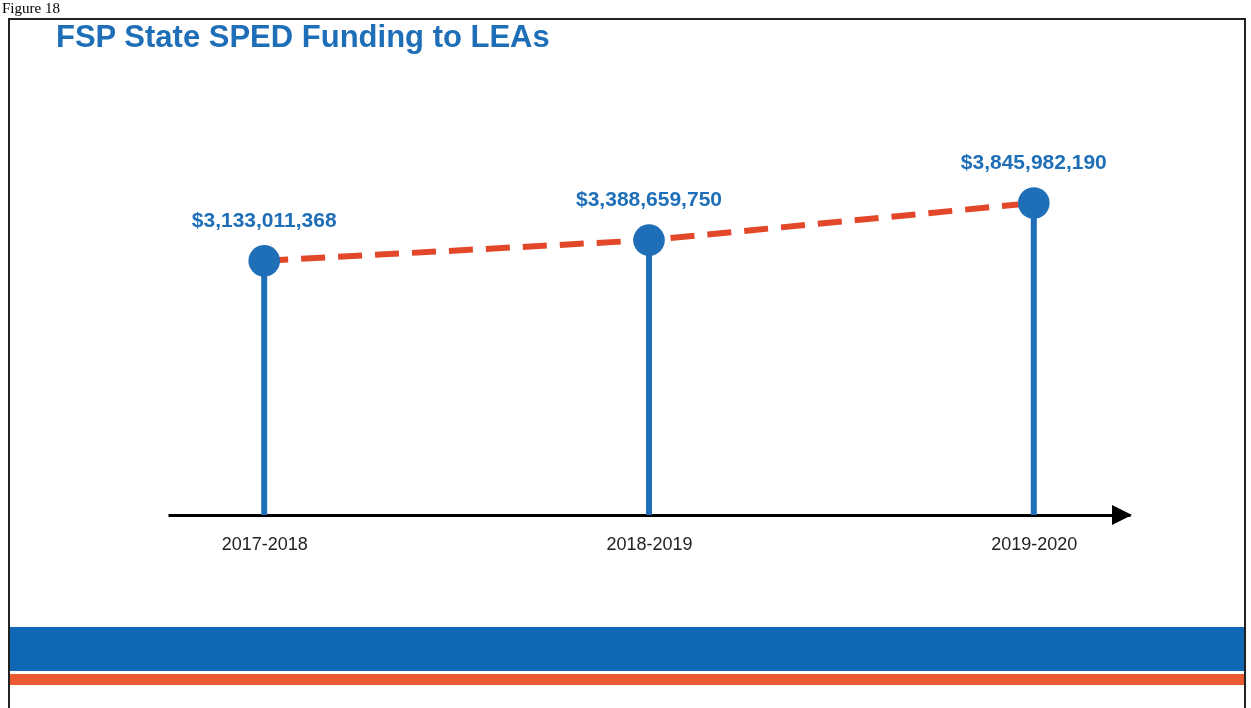 The width and height of the screenshot is (1251, 708). Describe the element at coordinates (649, 199) in the screenshot. I see `data-label: $3,388,659,750` at that location.